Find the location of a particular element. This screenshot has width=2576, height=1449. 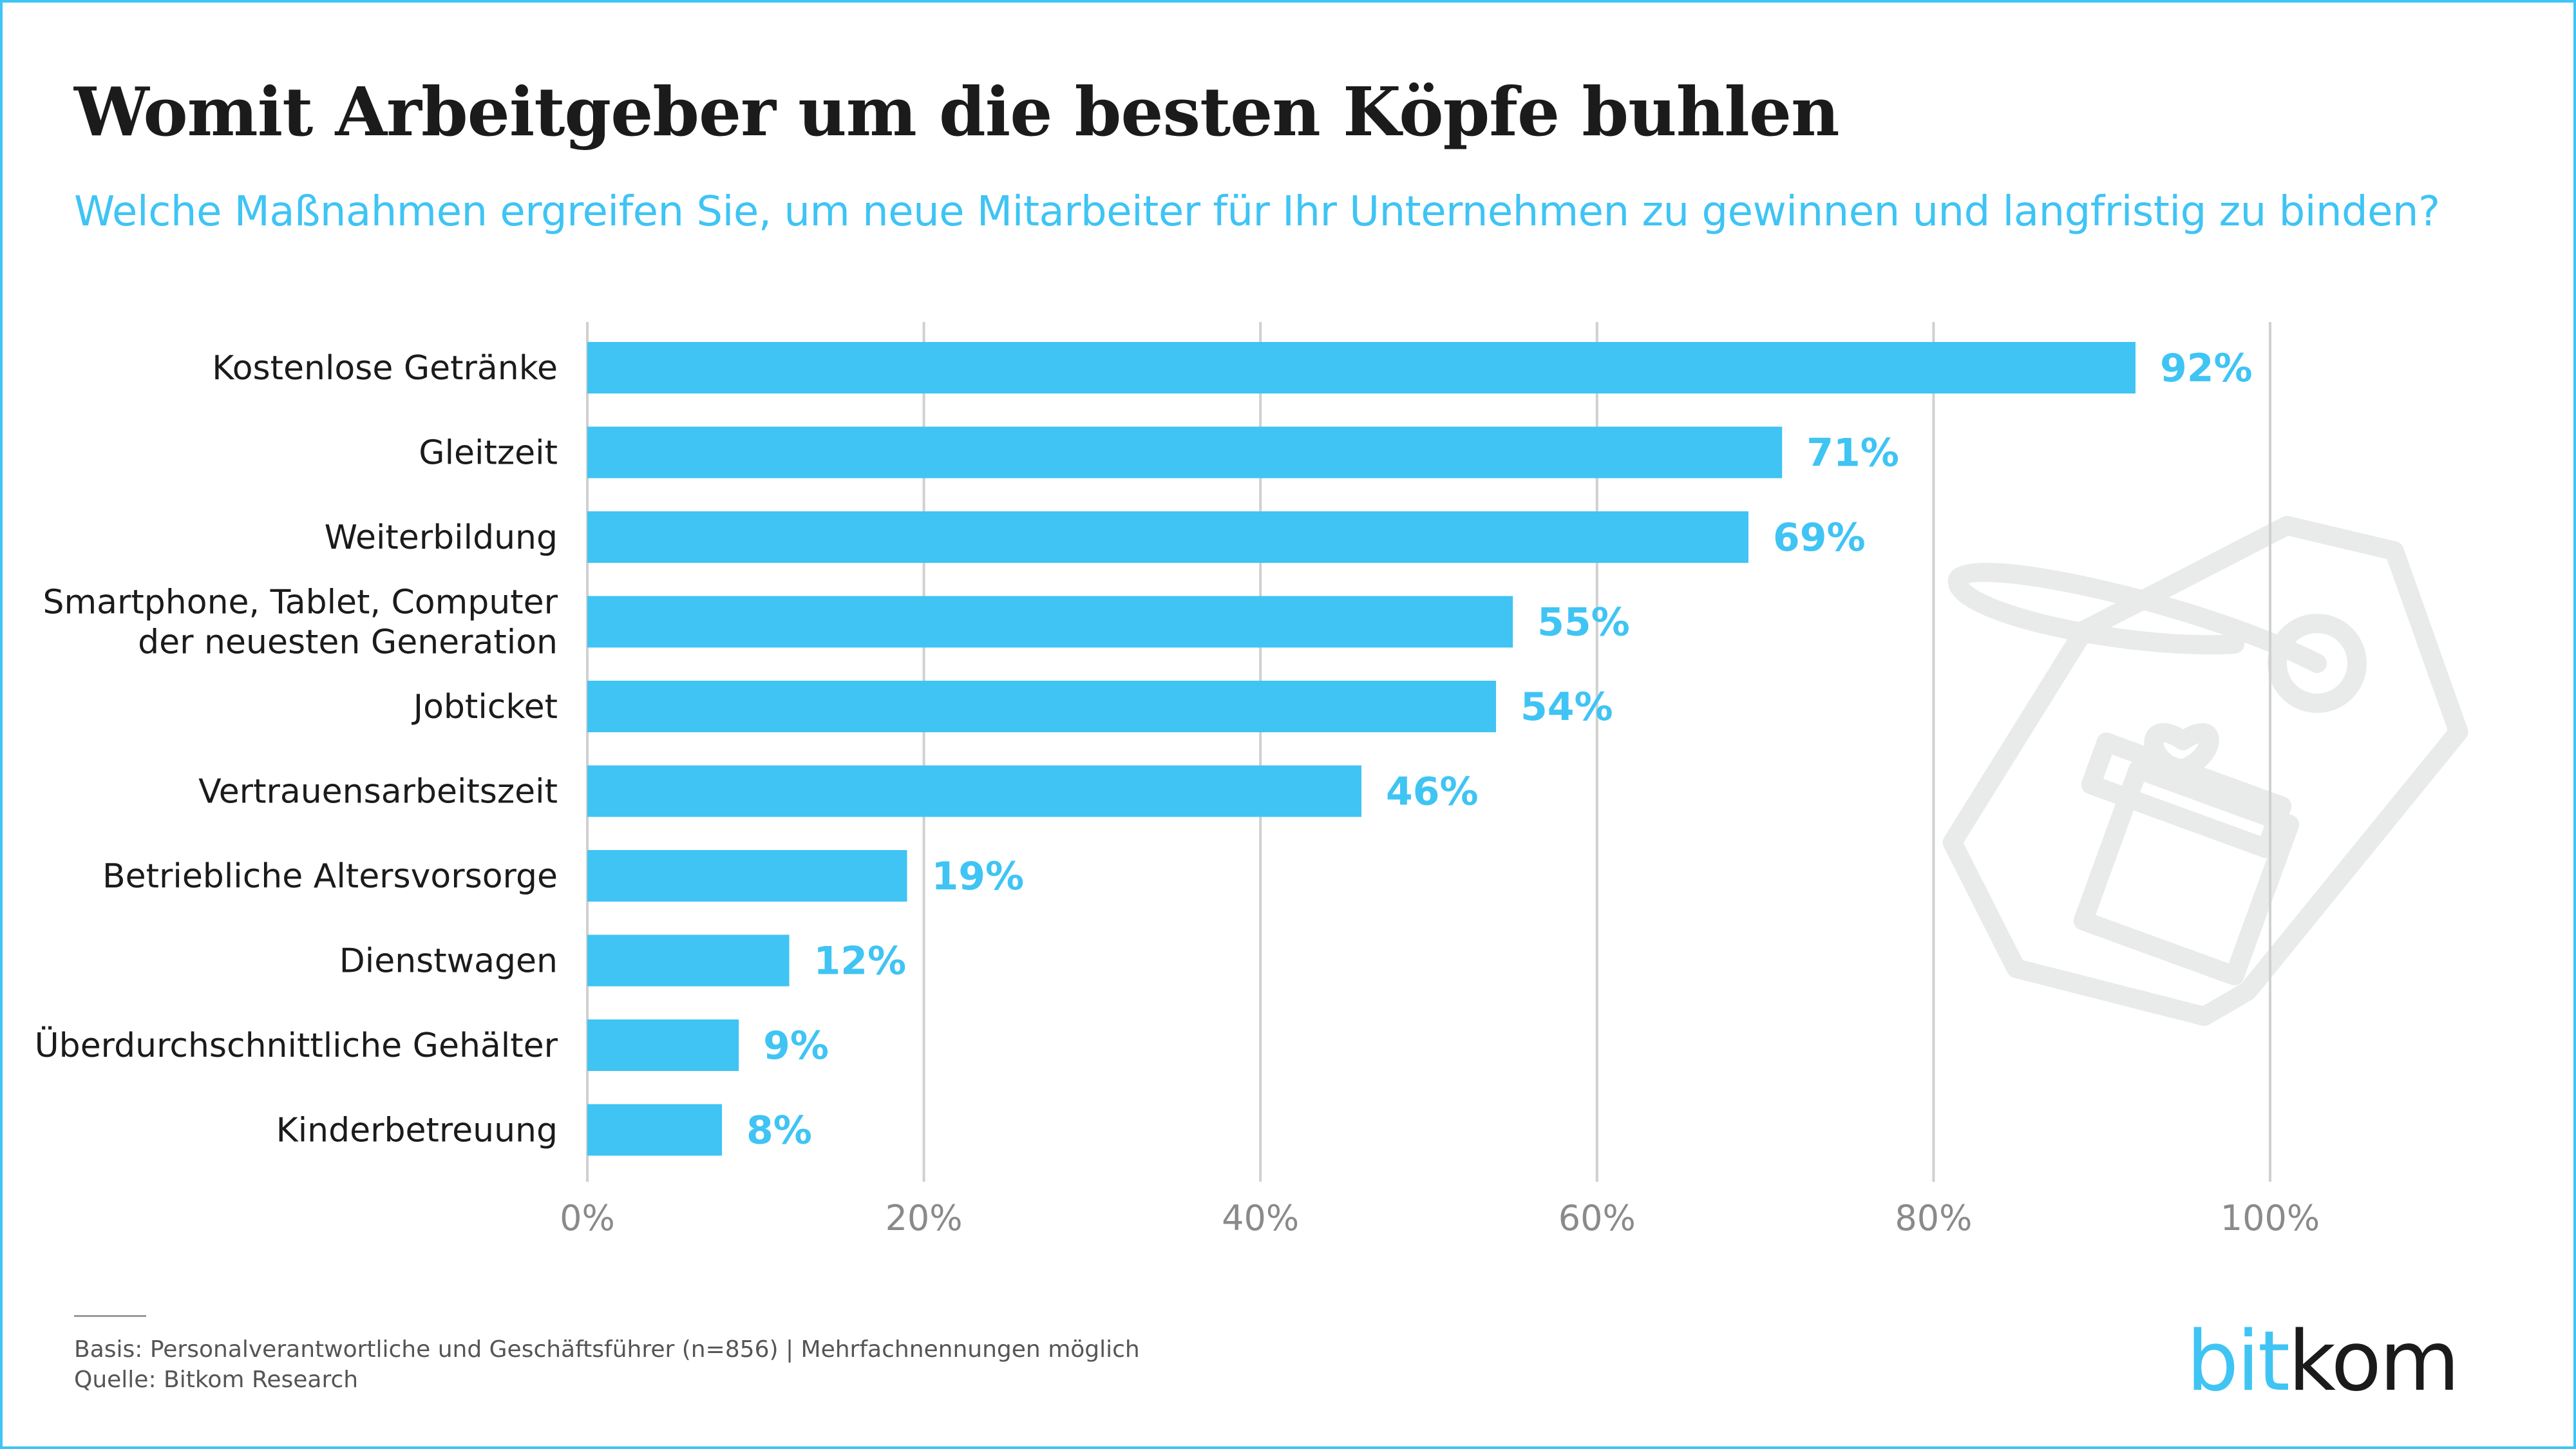

value-label: 9% is located at coordinates (796, 1045).